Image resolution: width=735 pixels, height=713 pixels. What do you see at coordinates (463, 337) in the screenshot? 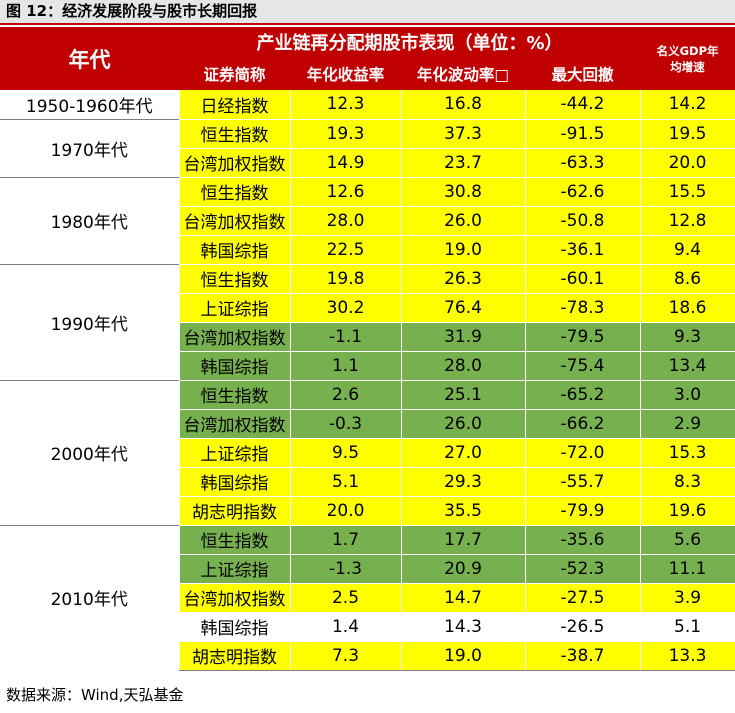
I see `annual-volatility-cell: 31.9` at bounding box center [463, 337].